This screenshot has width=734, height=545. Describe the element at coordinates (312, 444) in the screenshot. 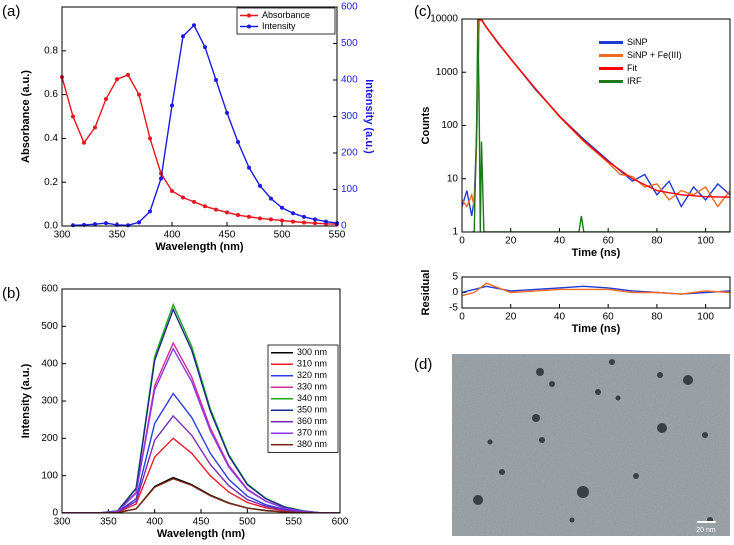

I see `legend-label: 380 nm` at that location.